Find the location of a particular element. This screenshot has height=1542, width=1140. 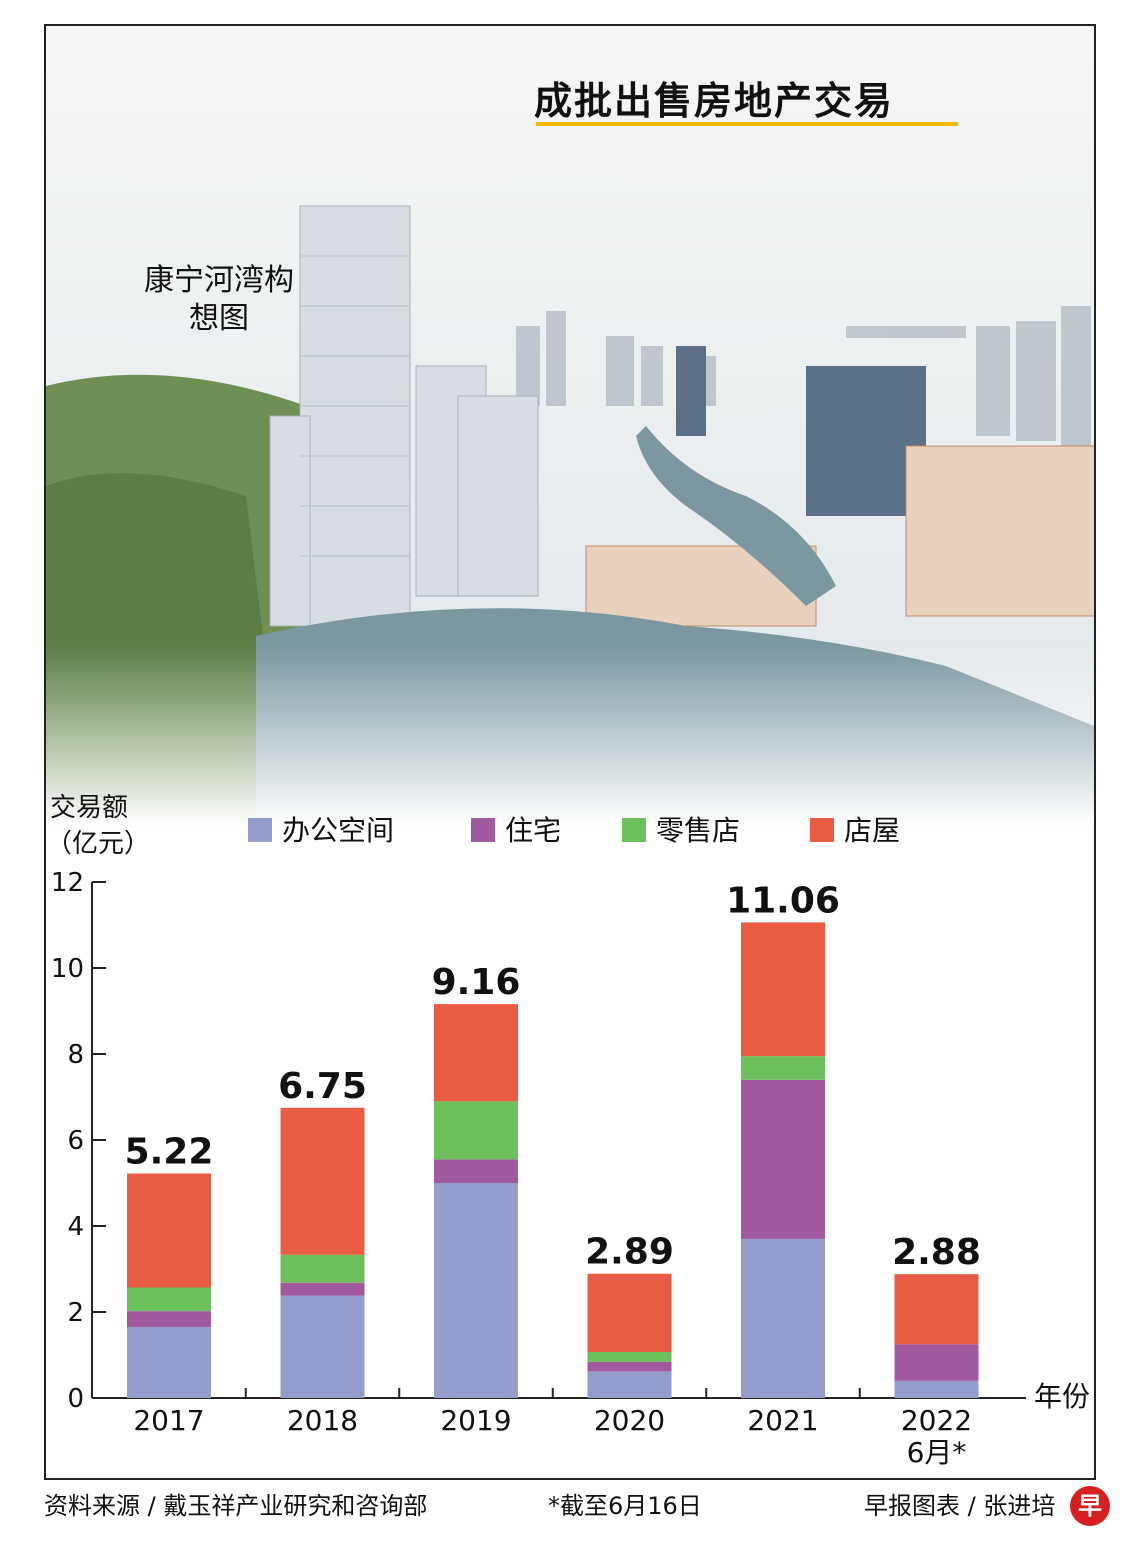

y-axis-unit: （亿元） is located at coordinates (98, 844).